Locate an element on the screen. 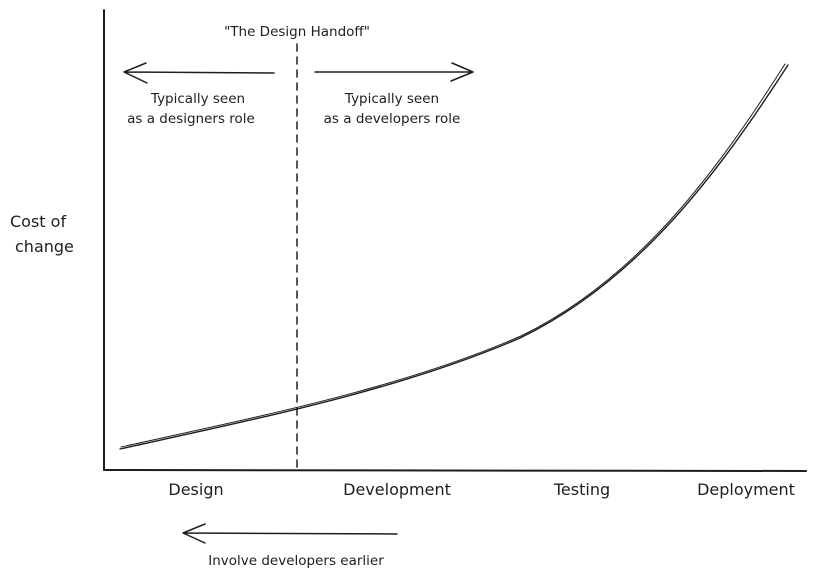  left-arrow is located at coordinates (199, 73).